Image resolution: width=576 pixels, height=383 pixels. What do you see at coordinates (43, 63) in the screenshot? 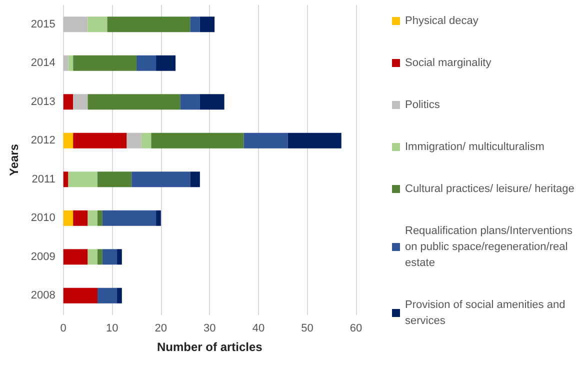
I see `y-tick-label: 2014` at bounding box center [43, 63].